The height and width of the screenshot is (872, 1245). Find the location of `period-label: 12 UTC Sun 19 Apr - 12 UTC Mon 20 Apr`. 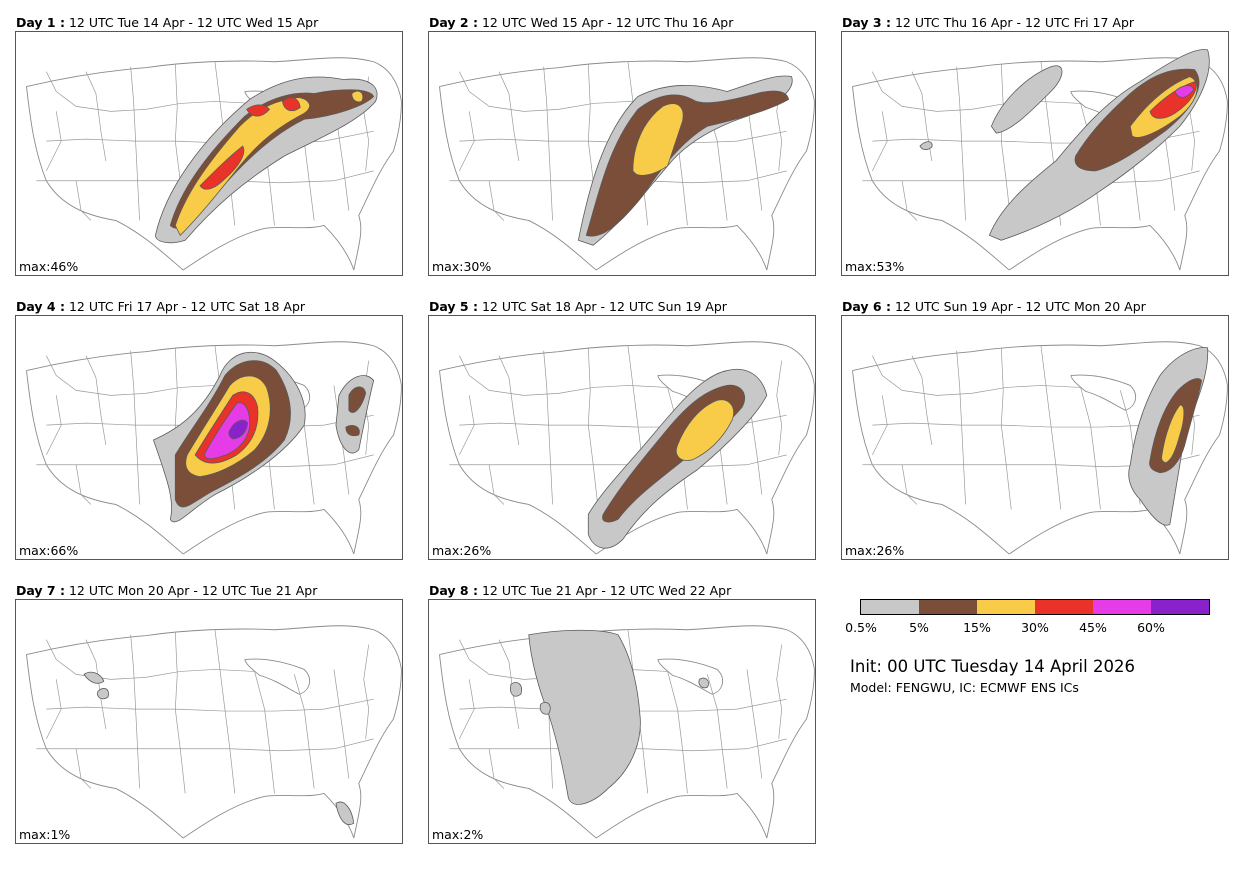

period-label: 12 UTC Sun 19 Apr - 12 UTC Mon 20 Apr is located at coordinates (1020, 306).